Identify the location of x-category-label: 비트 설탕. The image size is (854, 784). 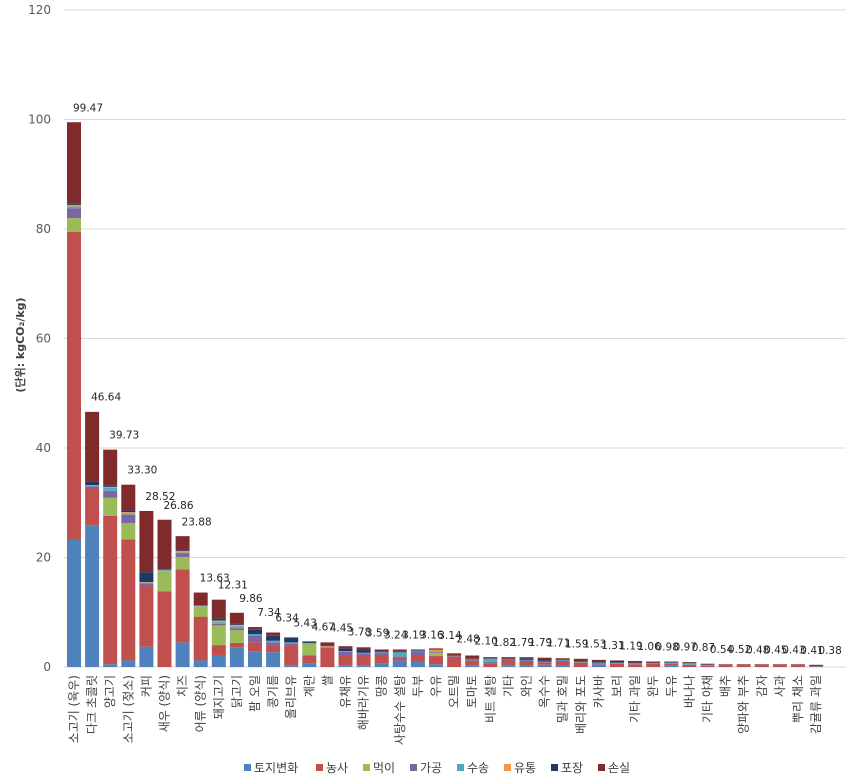
(490, 699).